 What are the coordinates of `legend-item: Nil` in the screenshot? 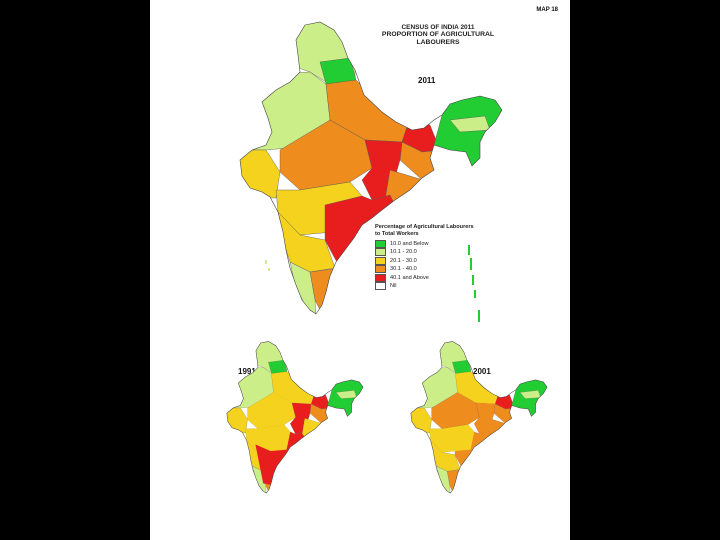 It's located at (430, 286).